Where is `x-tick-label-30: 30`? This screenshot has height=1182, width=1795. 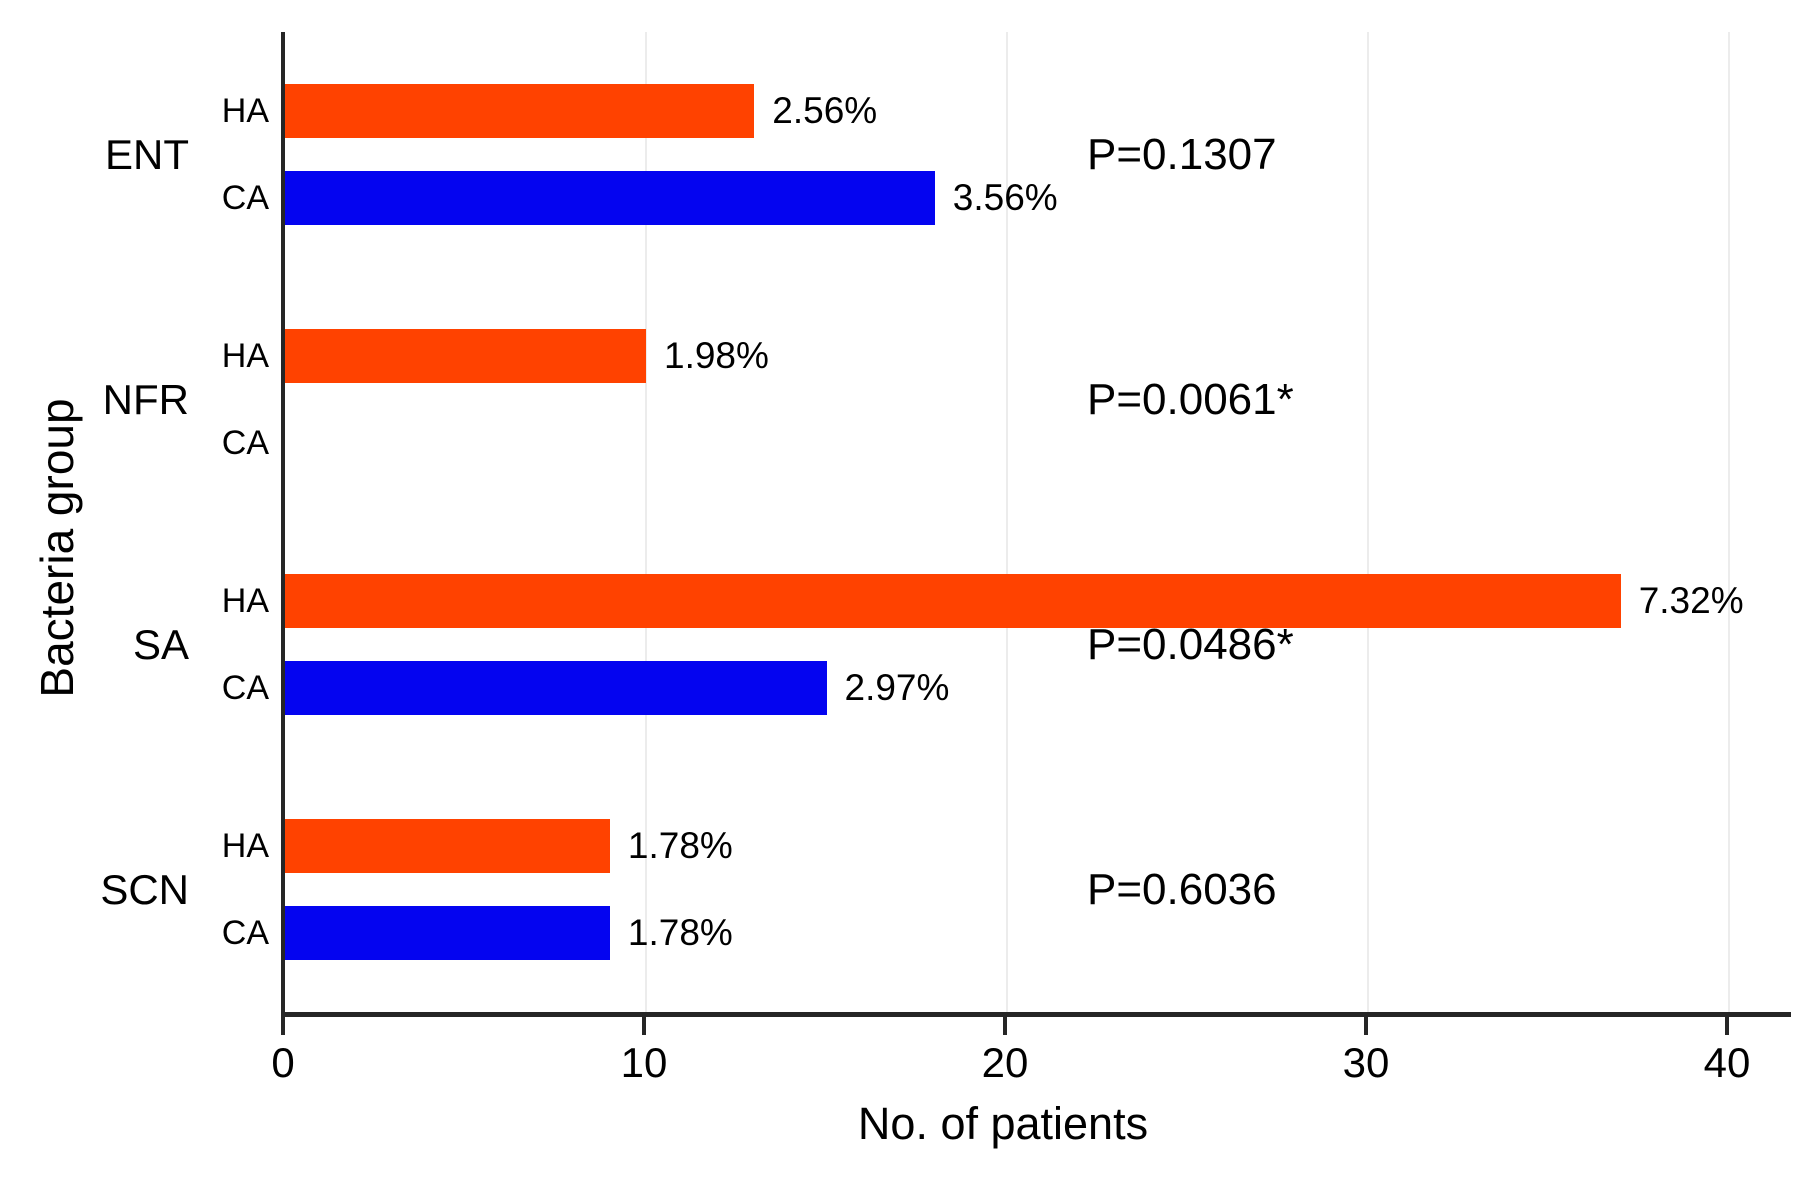 x-tick-label-30: 30 is located at coordinates (1366, 1062).